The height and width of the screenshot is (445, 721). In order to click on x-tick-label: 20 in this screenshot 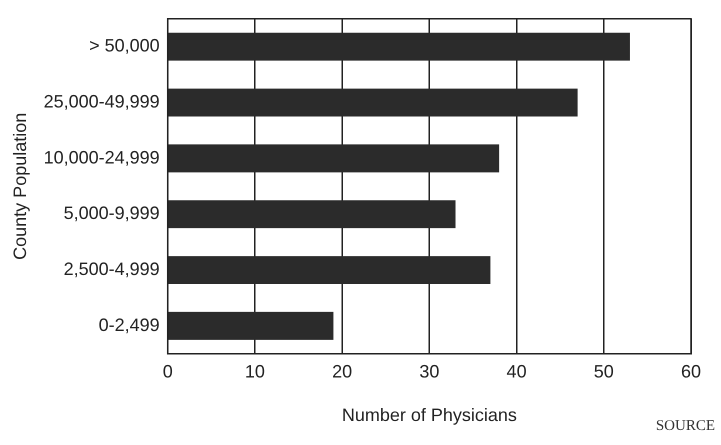, I will do `click(342, 372)`.